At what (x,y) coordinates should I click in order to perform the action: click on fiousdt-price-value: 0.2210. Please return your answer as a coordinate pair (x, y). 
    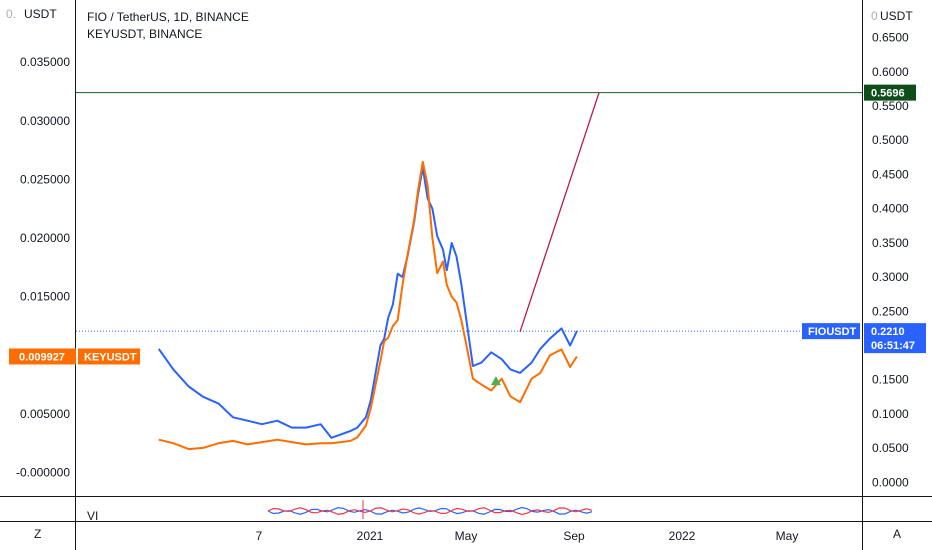
    Looking at the image, I should click on (888, 332).